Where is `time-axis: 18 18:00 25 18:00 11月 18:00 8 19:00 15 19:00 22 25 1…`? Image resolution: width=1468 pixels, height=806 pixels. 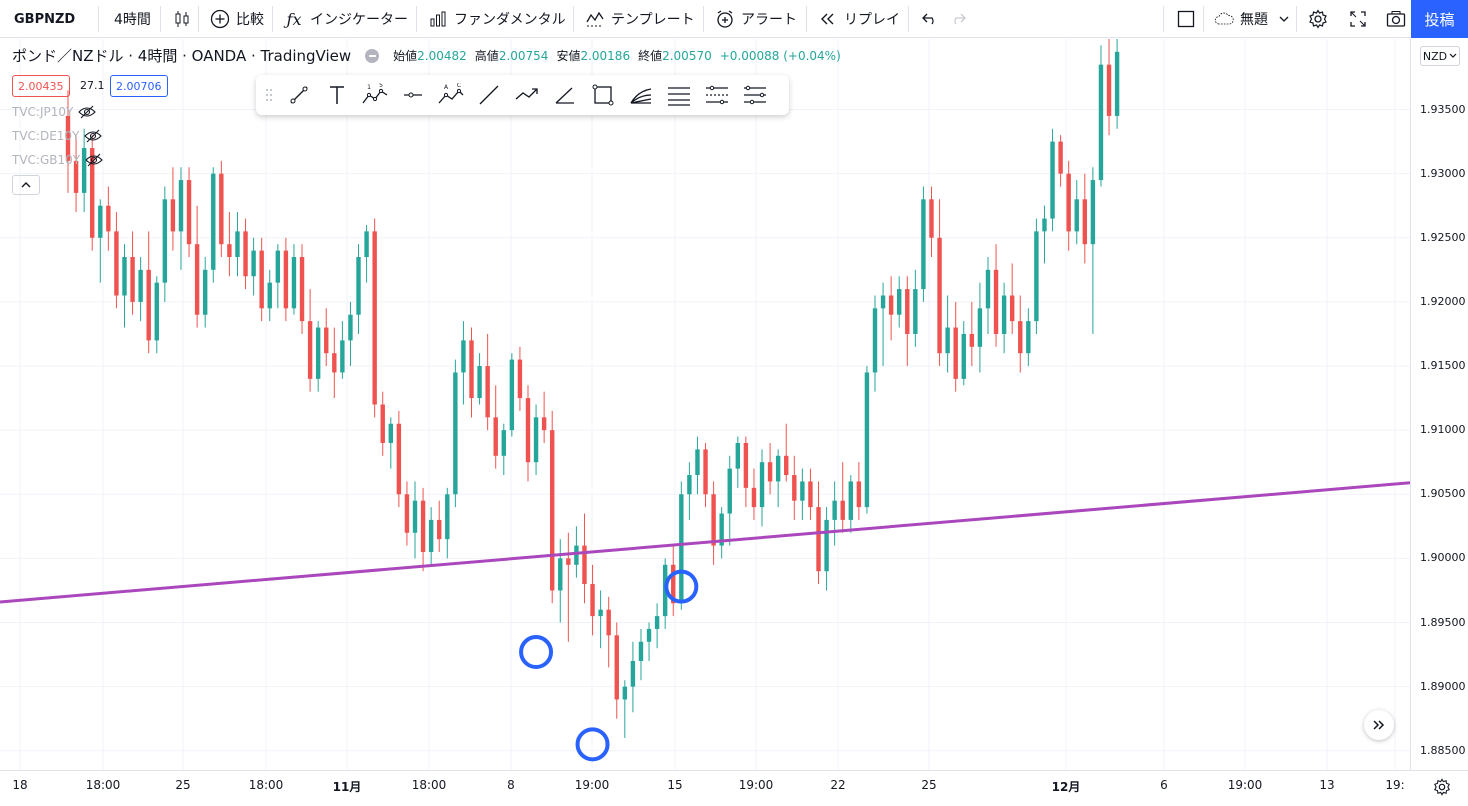 time-axis: 18 18:00 25 18:00 11月 18:00 8 19:00 15 19:00 22 25 1… is located at coordinates (734, 788).